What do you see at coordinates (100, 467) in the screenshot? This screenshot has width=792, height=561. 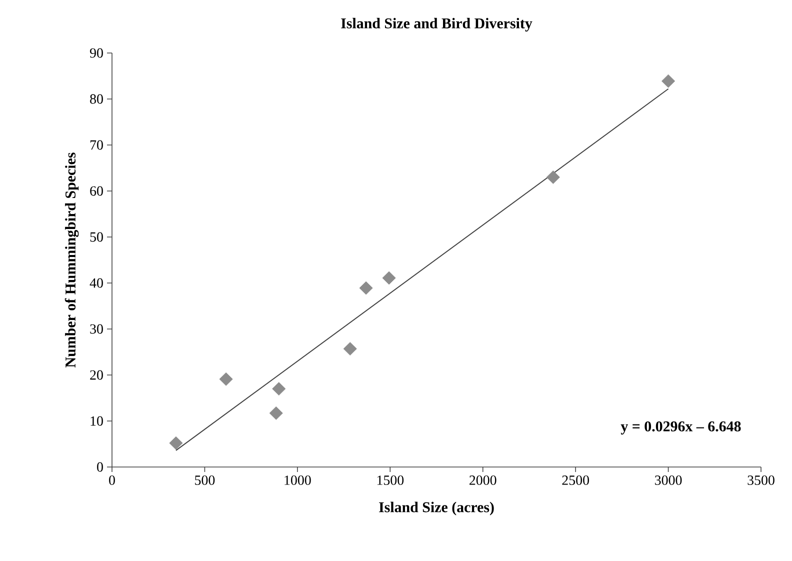 I see `y-tick-label: 0` at bounding box center [100, 467].